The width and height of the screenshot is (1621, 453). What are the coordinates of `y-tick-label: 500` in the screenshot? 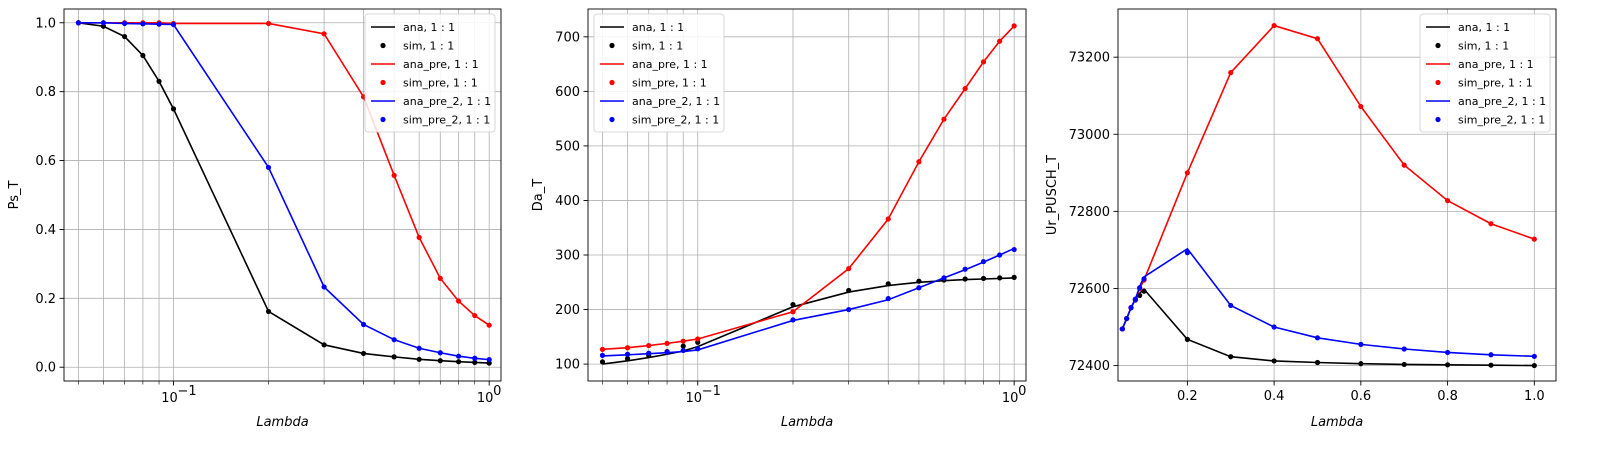 It's located at (567, 146).